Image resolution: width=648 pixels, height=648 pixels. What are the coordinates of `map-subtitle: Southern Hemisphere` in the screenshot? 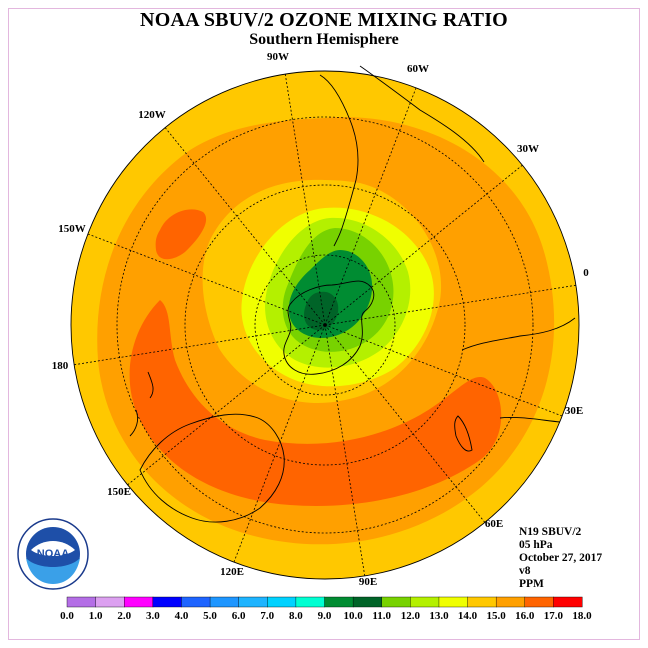 It's located at (324, 39).